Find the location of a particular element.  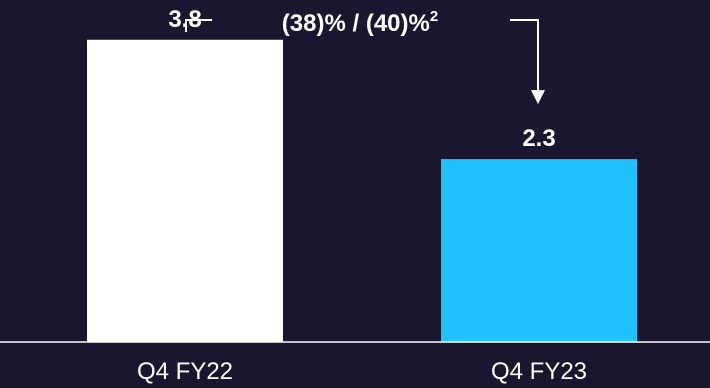

change-percentage-label: (38)% / (40)%2 is located at coordinates (360, 22).